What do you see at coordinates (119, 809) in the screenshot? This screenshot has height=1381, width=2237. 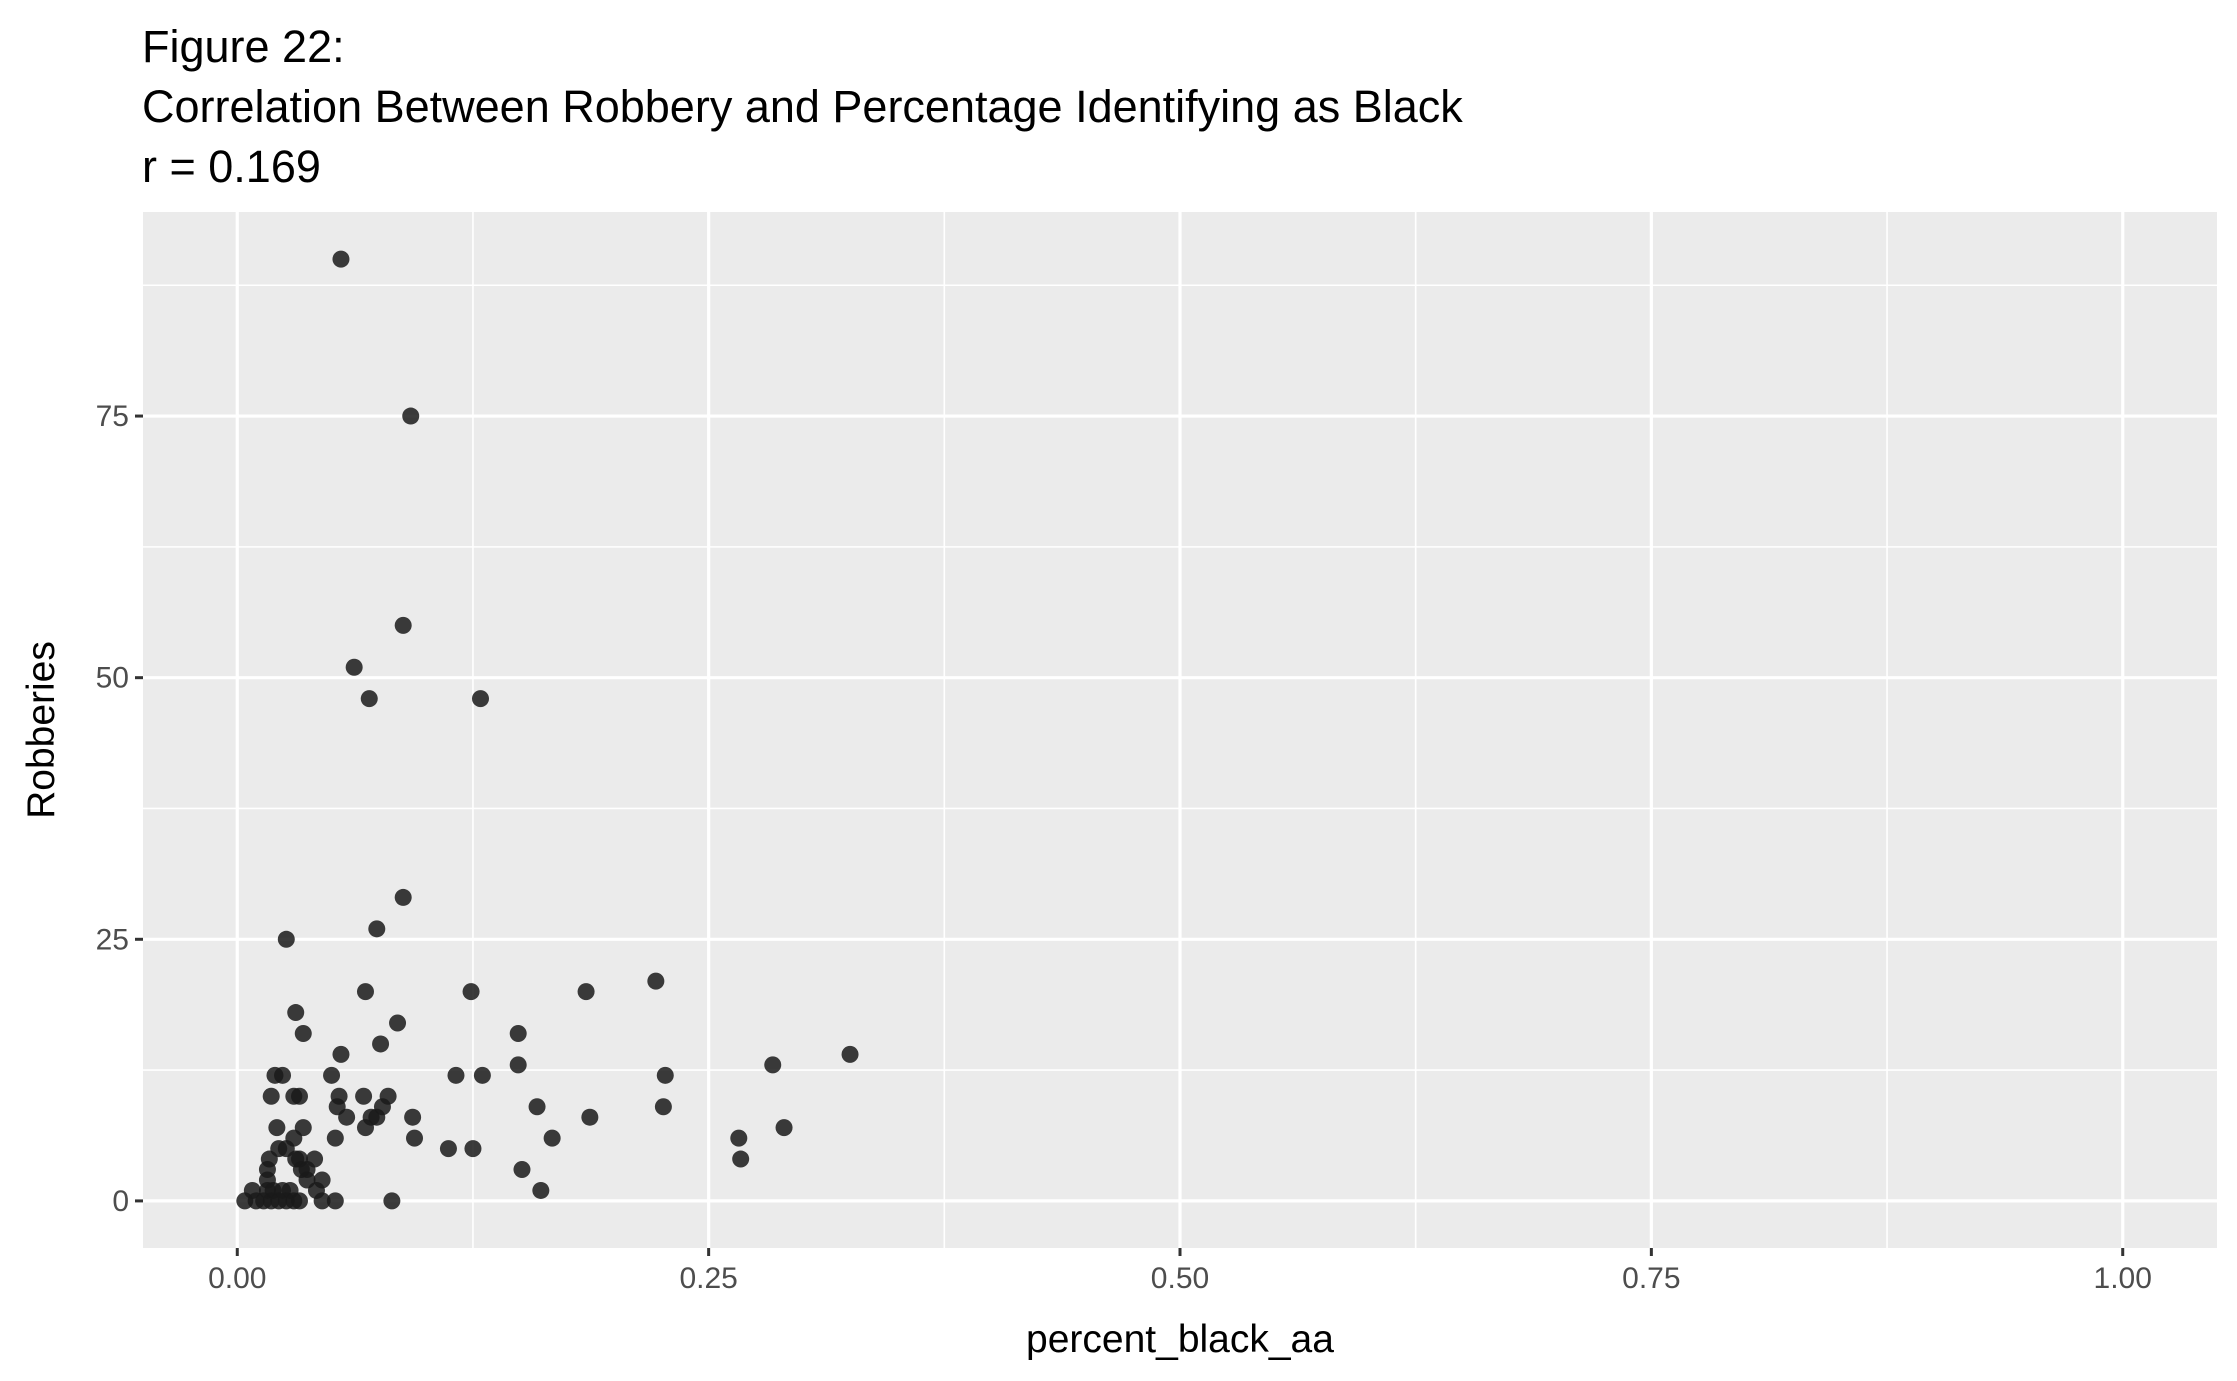 I see `y-axis: 0 25 50 75` at bounding box center [119, 809].